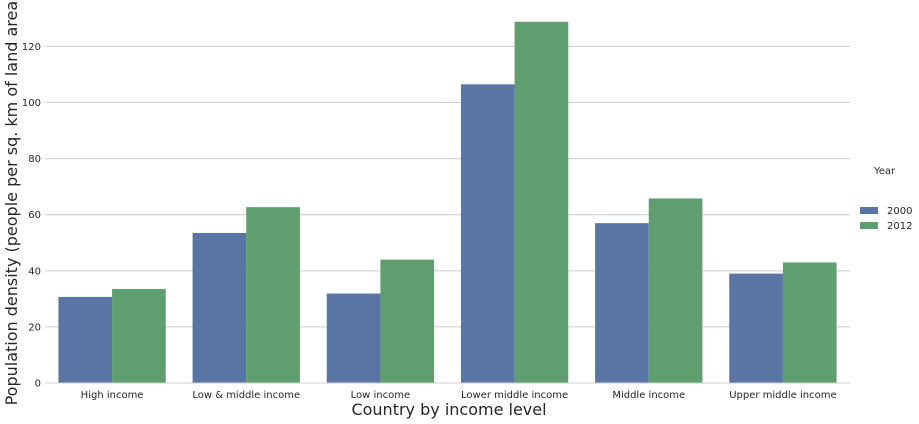 The image size is (919, 424). Describe the element at coordinates (31, 47) in the screenshot. I see `y-tick-label: 120` at that location.